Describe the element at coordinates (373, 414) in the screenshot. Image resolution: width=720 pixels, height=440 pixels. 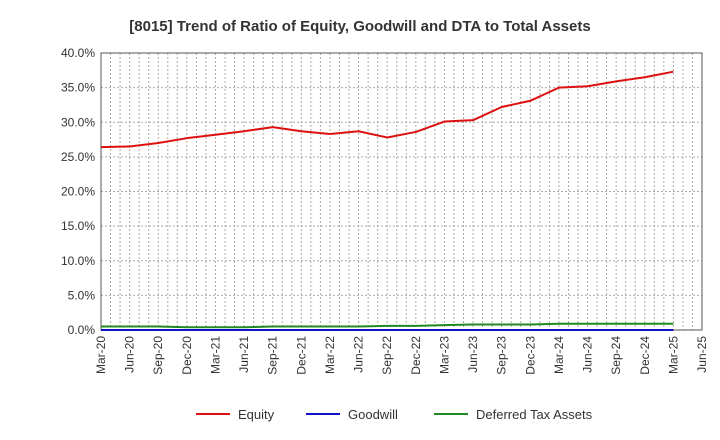
I see `legend-label-goodwill: Goodwill` at that location.